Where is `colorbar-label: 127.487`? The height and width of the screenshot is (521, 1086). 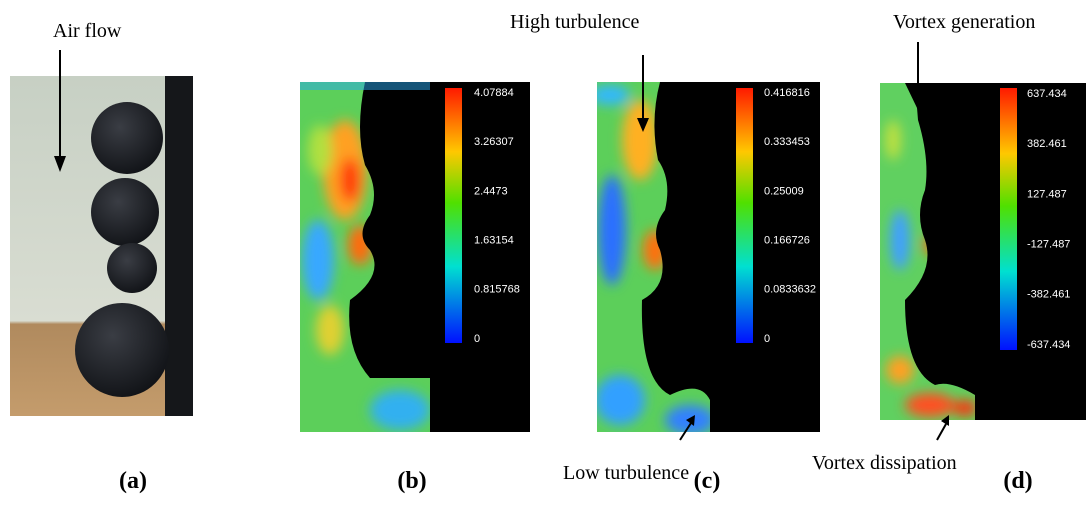
colorbar-label: 127.487 is located at coordinates (1047, 194).